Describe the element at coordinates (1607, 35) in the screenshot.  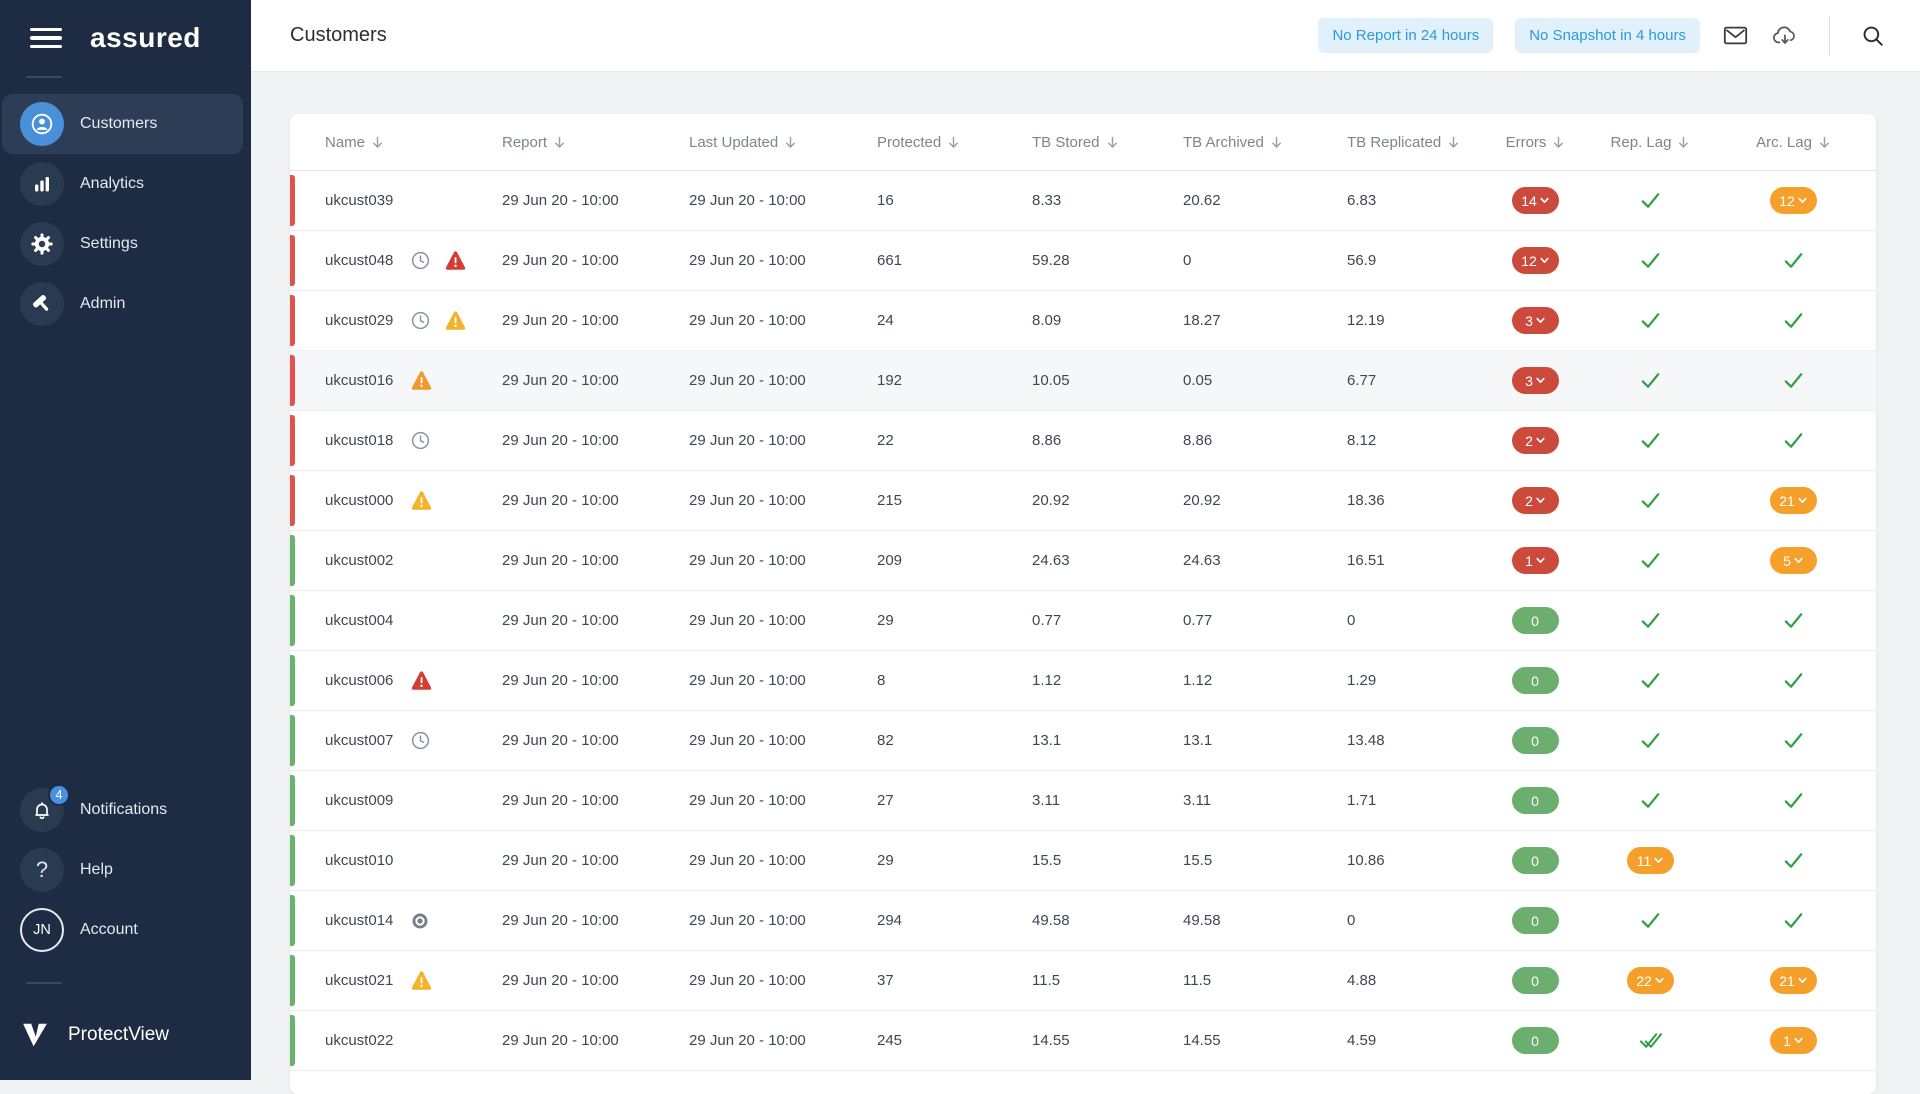
I see `filter-no-snapshot-button: No Snapshot in 4 hours` at that location.